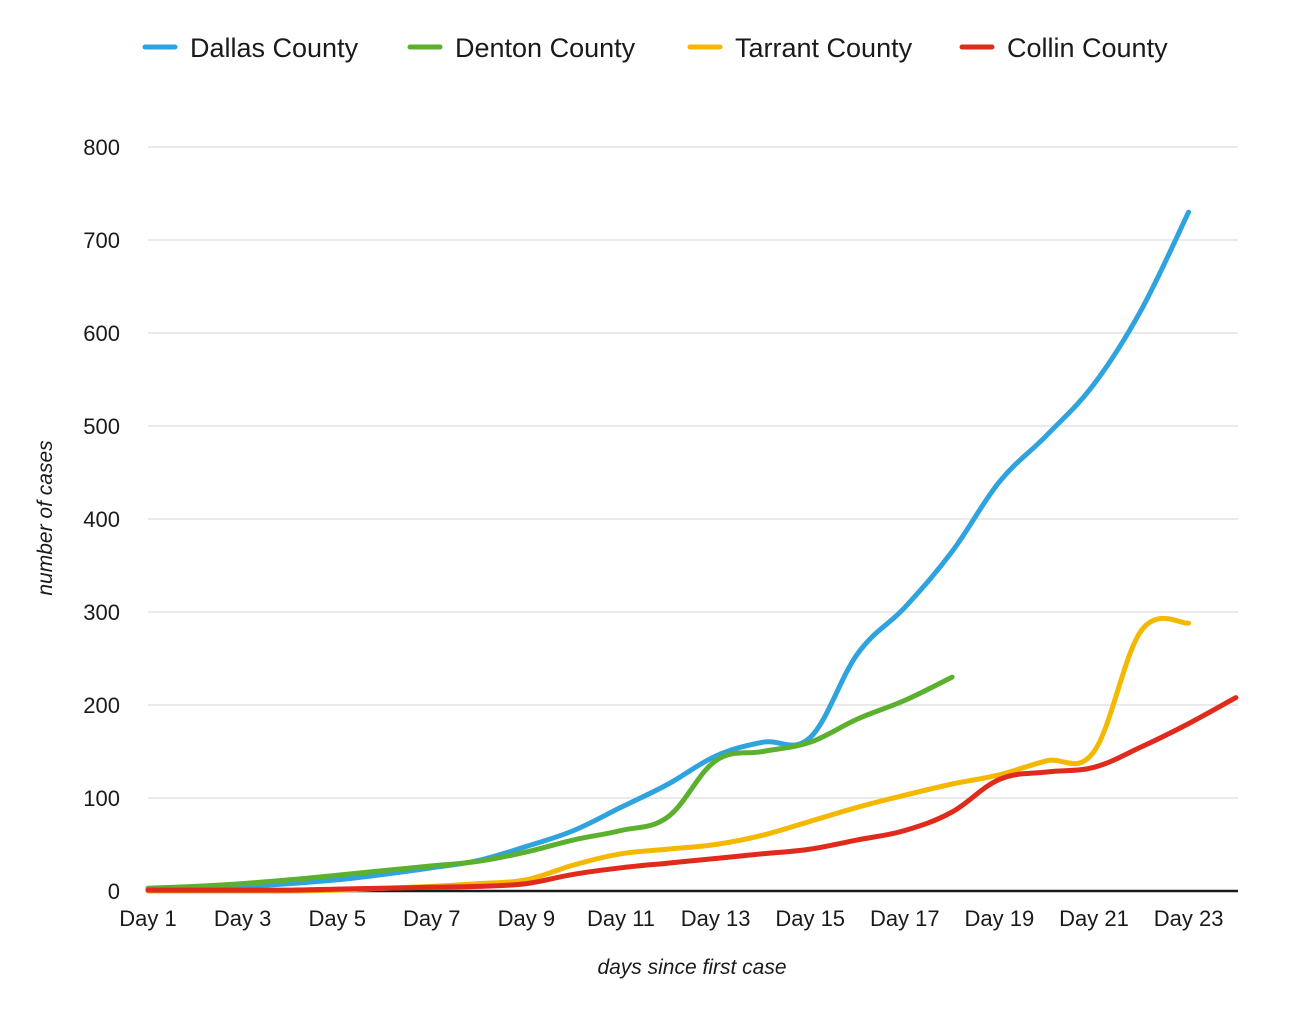 The height and width of the screenshot is (1016, 1292). What do you see at coordinates (336, 918) in the screenshot?
I see `x-tick-label: Day 5` at bounding box center [336, 918].